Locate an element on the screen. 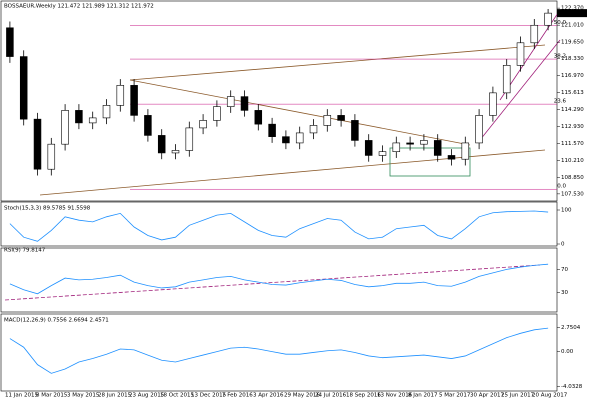  y-tick-label: 108.850 is located at coordinates (572, 178).